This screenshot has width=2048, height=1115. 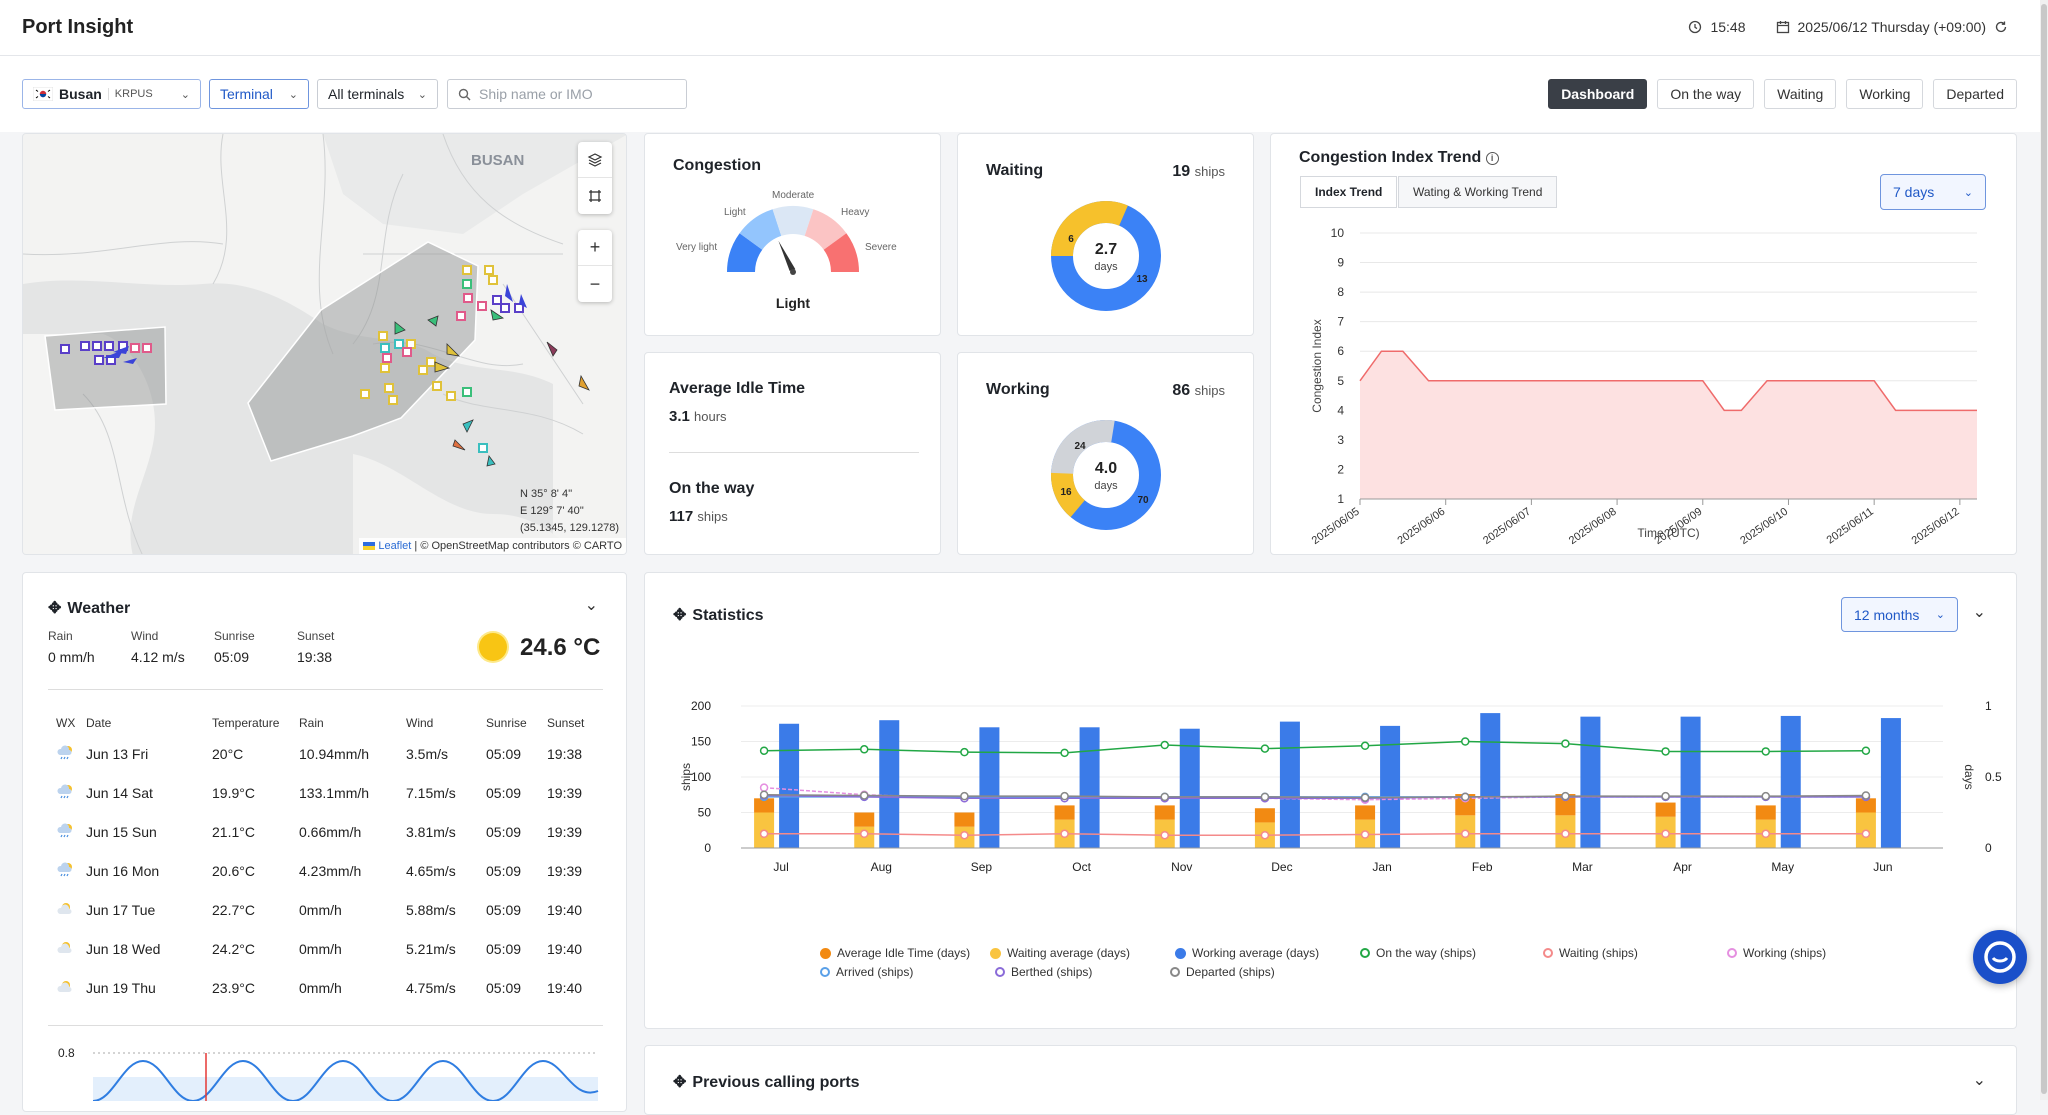 I want to click on legend-item: Waiting average (days), so click(x=1060, y=953).